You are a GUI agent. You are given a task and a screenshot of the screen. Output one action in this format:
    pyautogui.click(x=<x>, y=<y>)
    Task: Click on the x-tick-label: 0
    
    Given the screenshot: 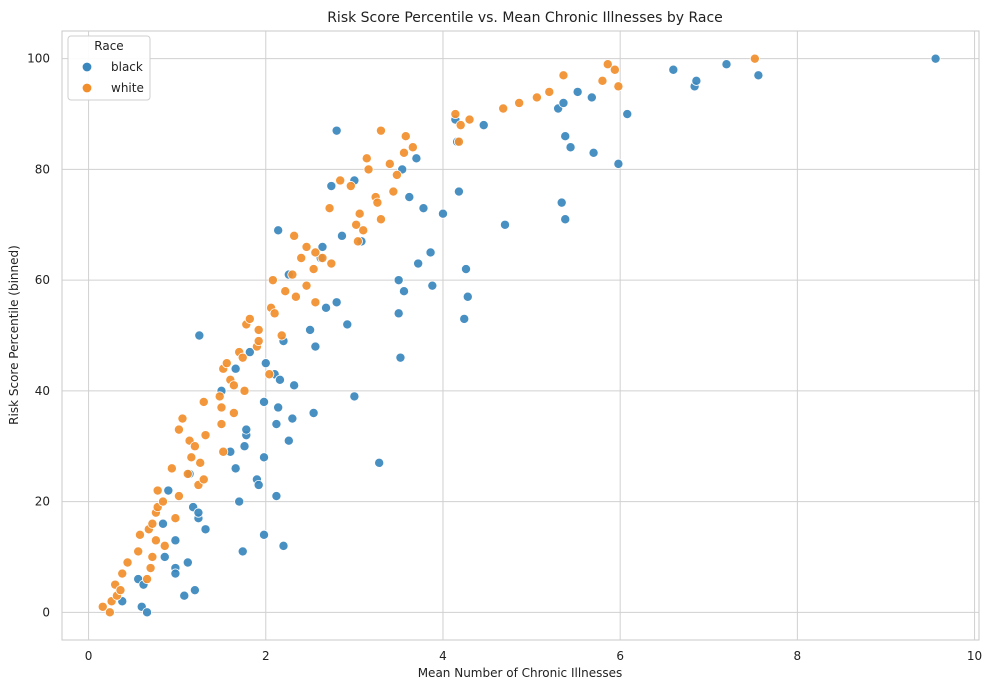 What is the action you would take?
    pyautogui.click(x=89, y=656)
    